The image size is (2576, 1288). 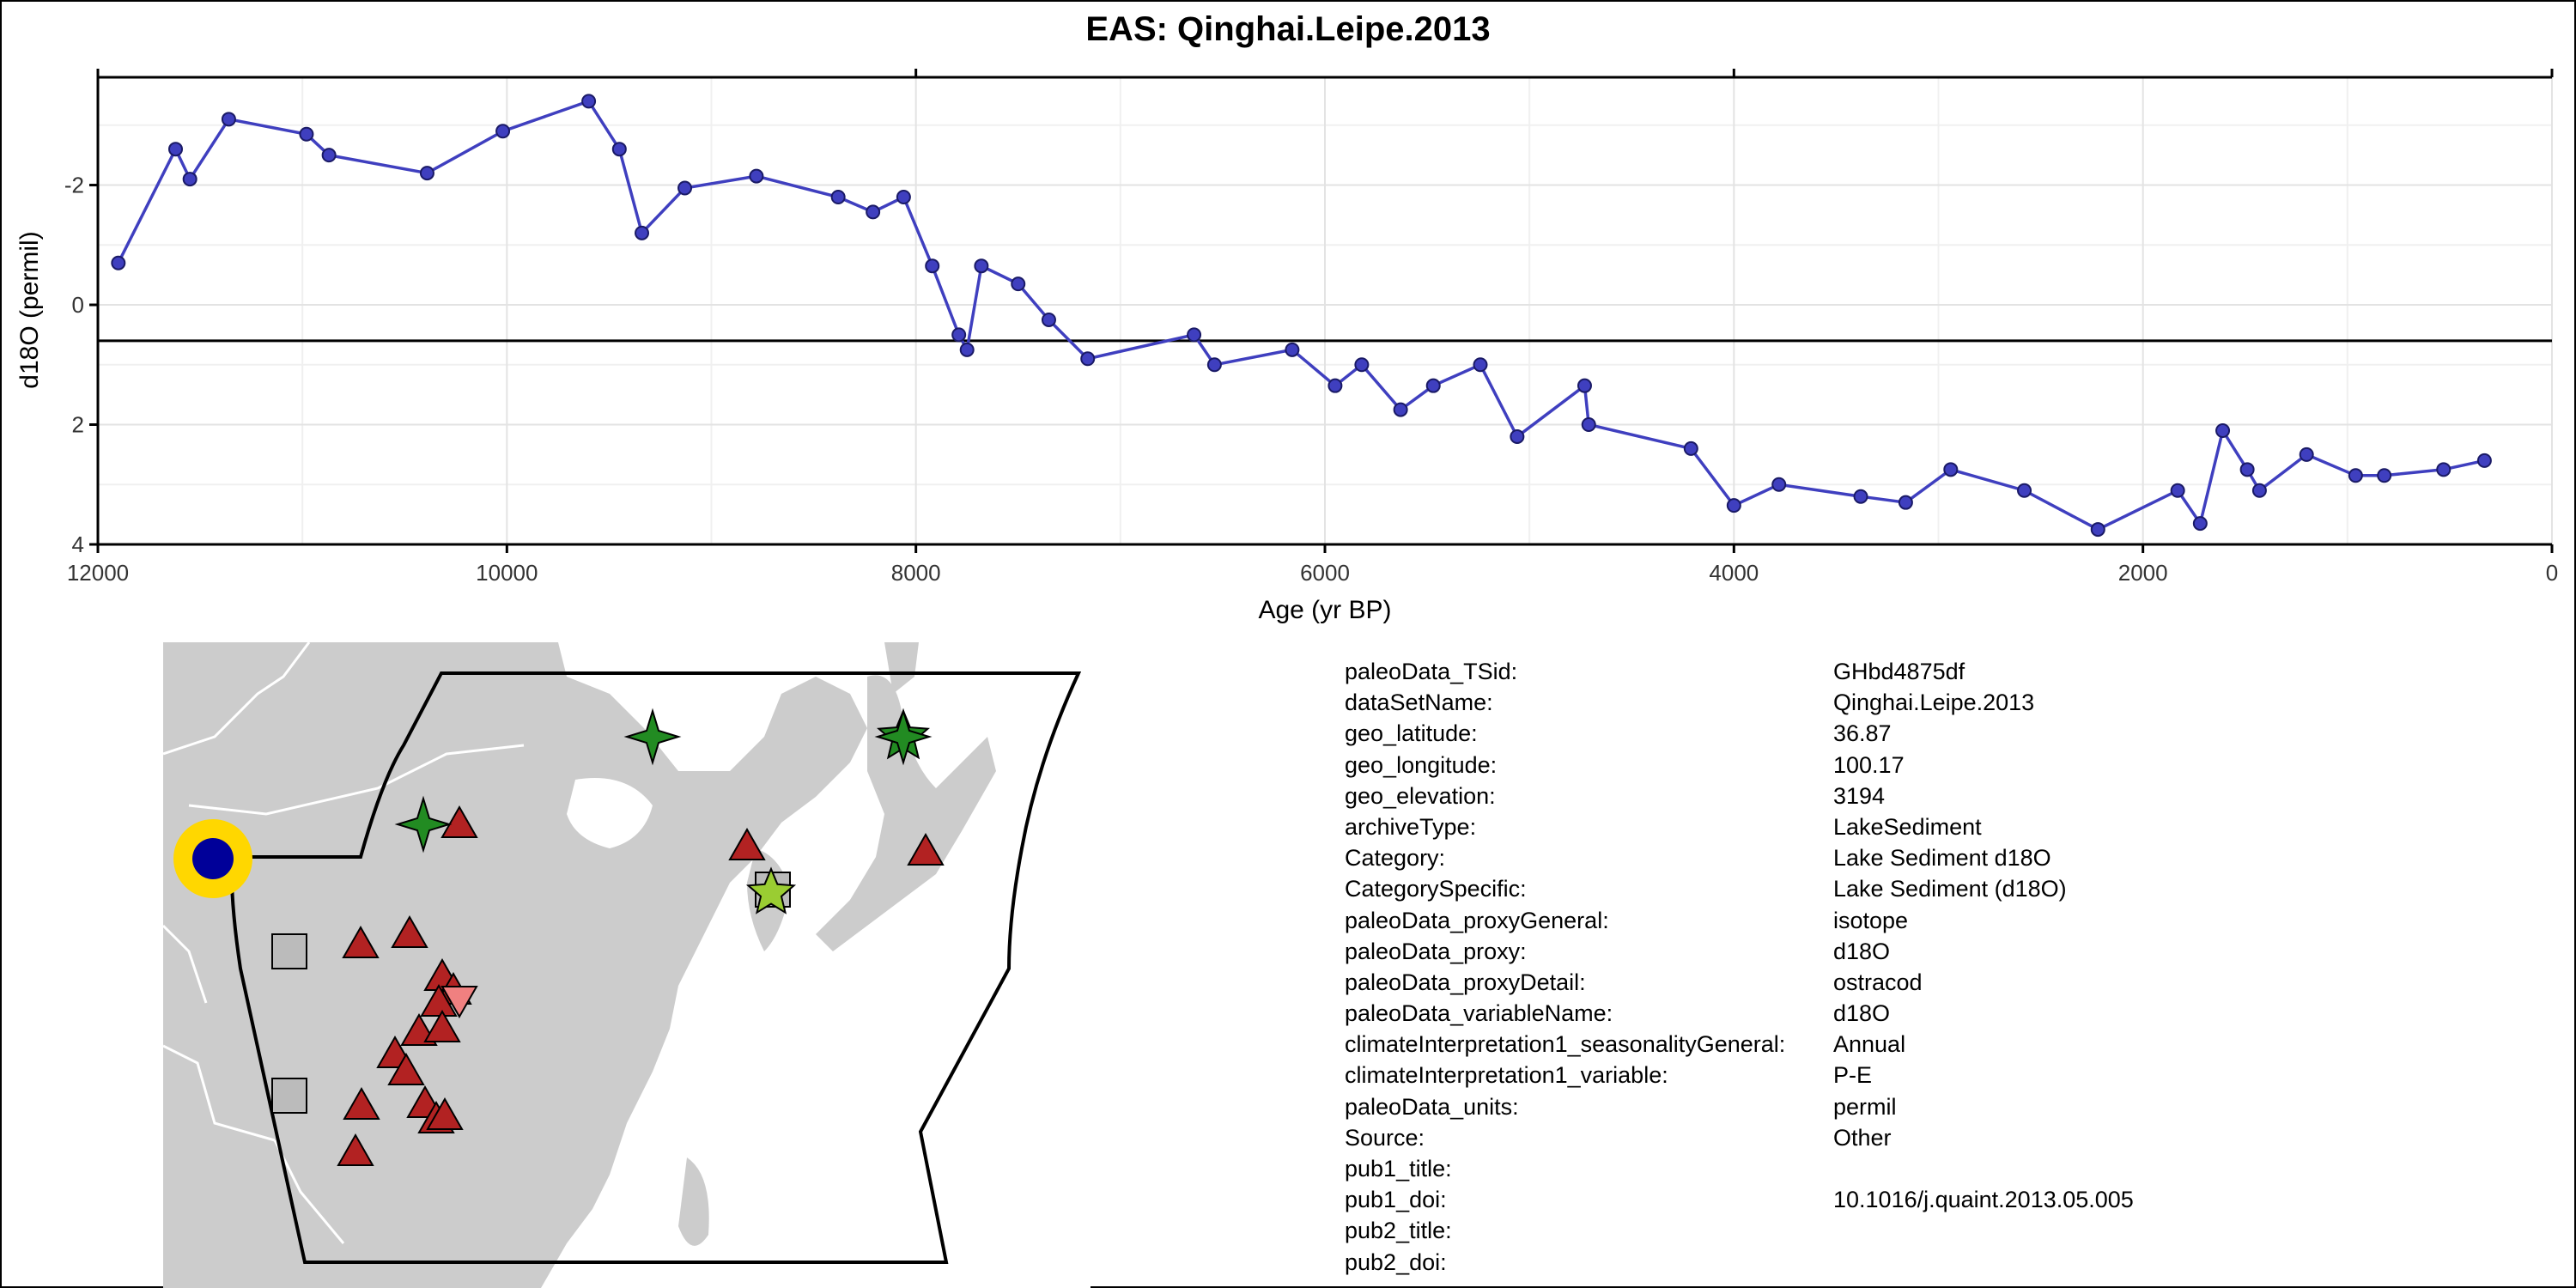 I want to click on y-tick-label: 2, so click(x=78, y=425).